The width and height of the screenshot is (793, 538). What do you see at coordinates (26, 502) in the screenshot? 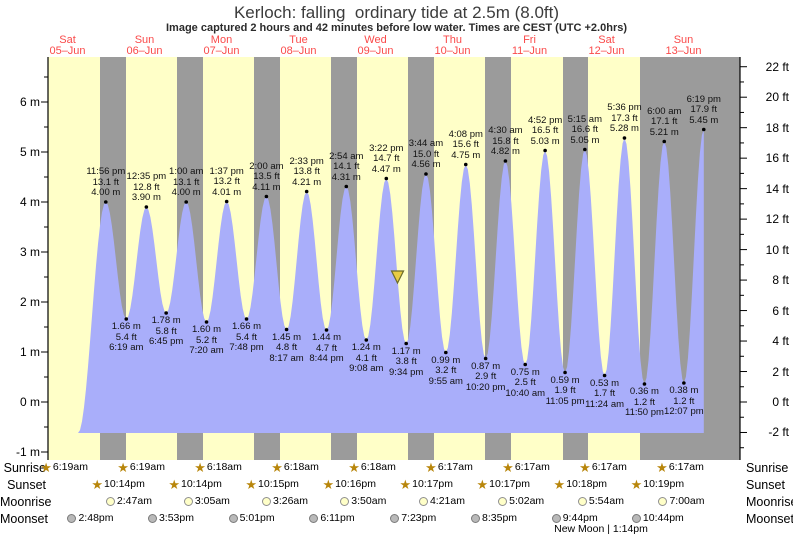
I see `moonrise-row-label: Moonrise` at bounding box center [26, 502].